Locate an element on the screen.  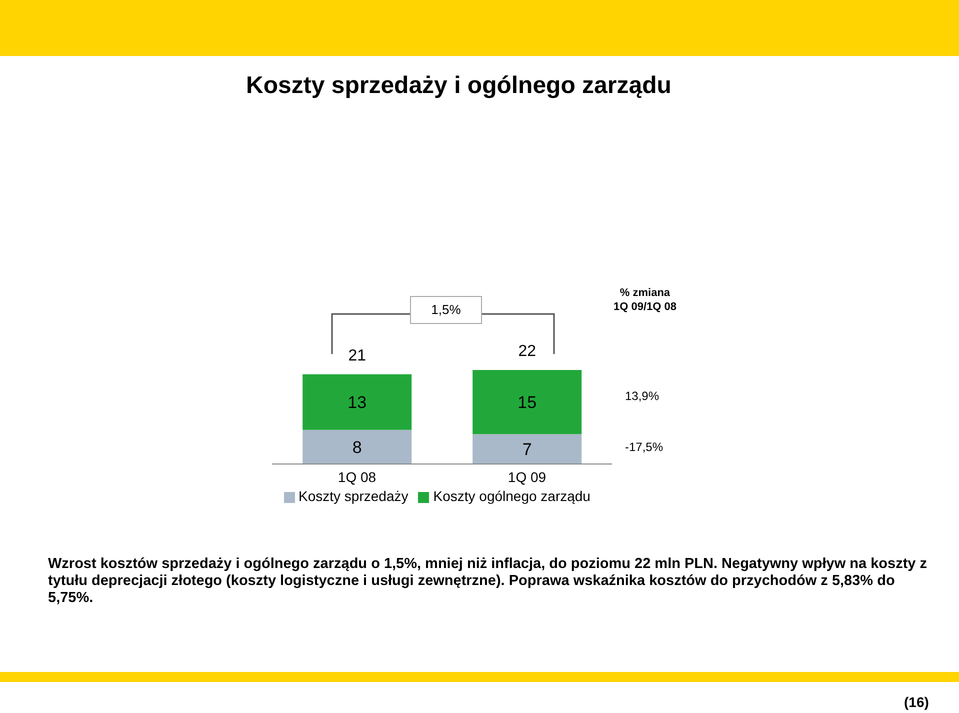
data-label: 8 is located at coordinates (357, 447).